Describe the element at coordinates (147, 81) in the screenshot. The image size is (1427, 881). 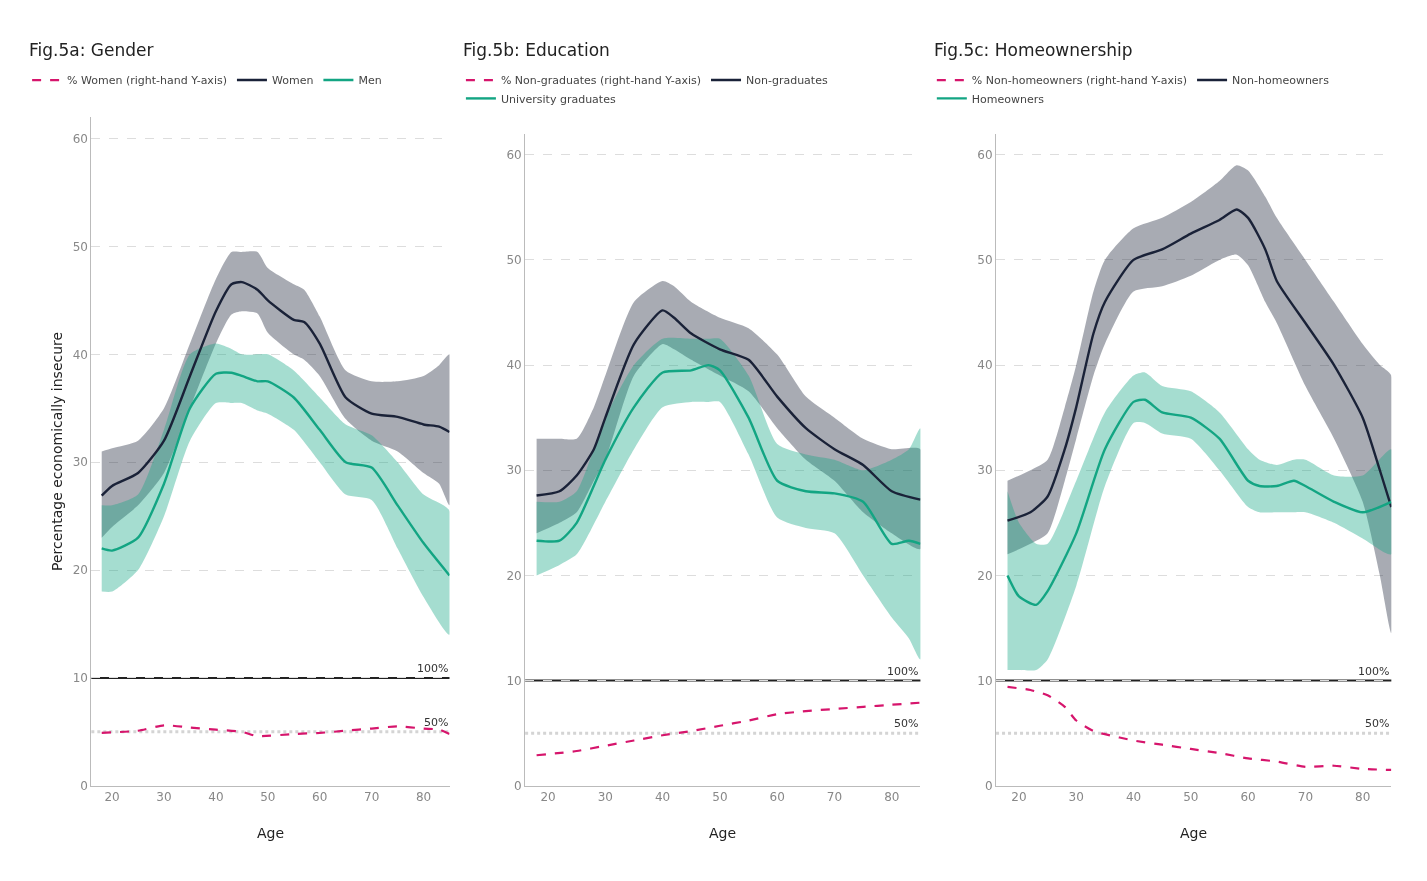
I see `legend-label: % Women (right-hand Y-axis)` at that location.